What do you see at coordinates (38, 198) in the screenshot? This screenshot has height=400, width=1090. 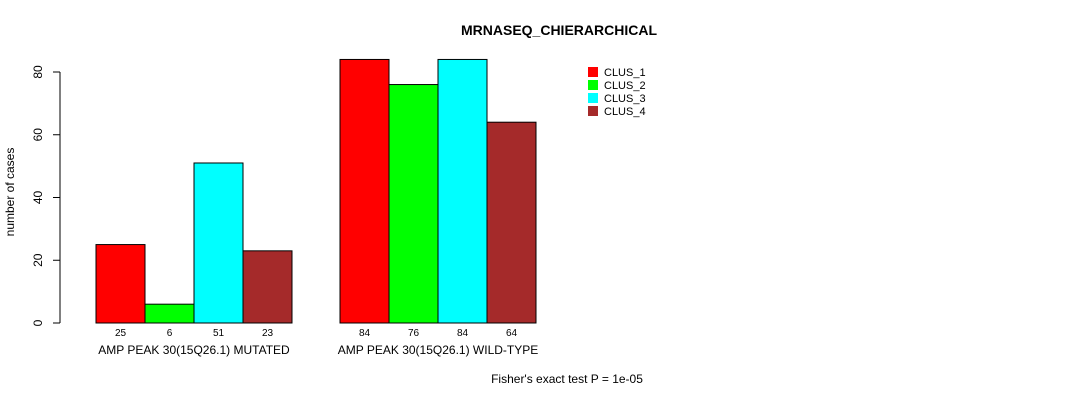 I see `y-tick-label: 40` at bounding box center [38, 198].